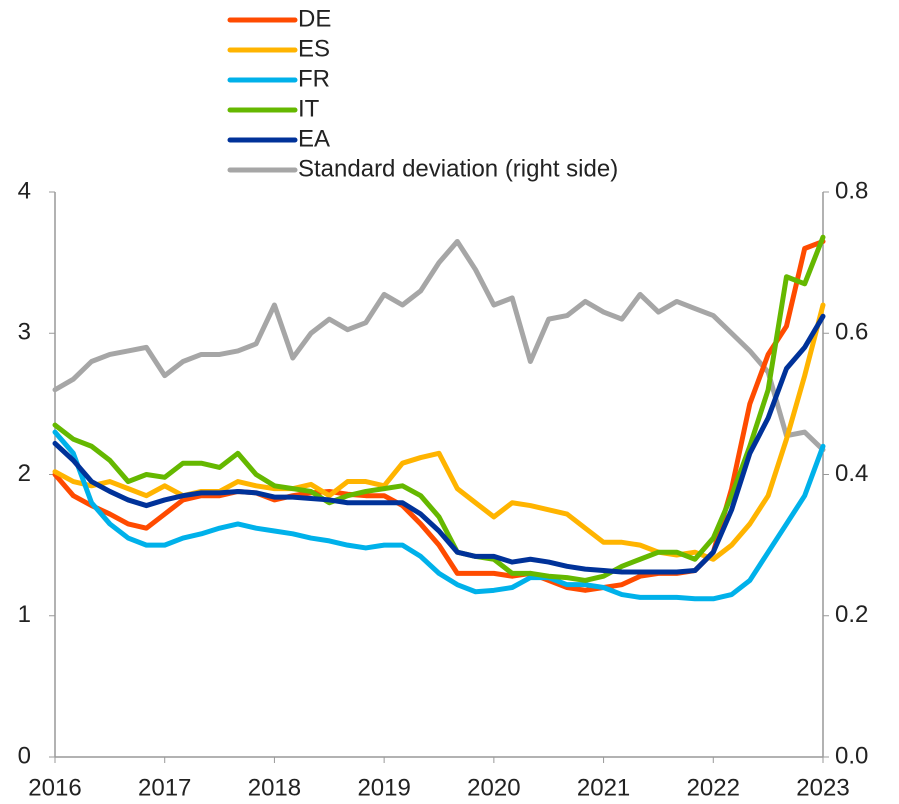  Describe the element at coordinates (851, 755) in the screenshot. I see `y2-tick-label: 0.0` at that location.